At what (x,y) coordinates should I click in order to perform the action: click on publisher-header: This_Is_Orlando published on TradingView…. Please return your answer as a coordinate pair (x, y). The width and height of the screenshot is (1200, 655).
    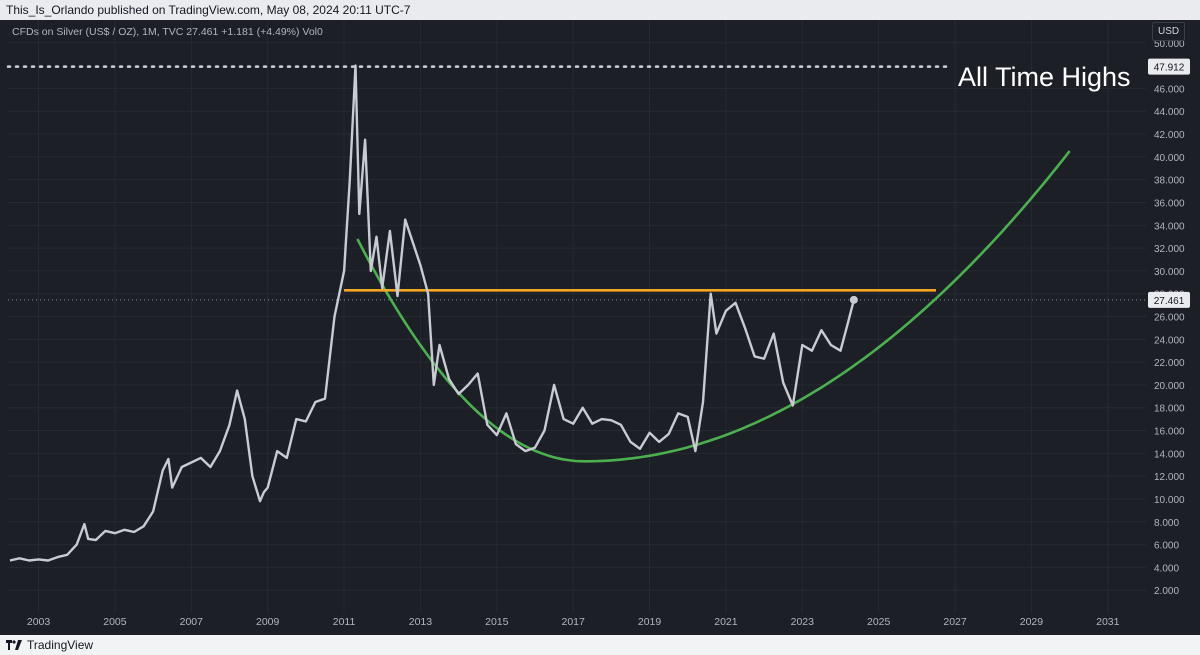
    Looking at the image, I should click on (600, 10).